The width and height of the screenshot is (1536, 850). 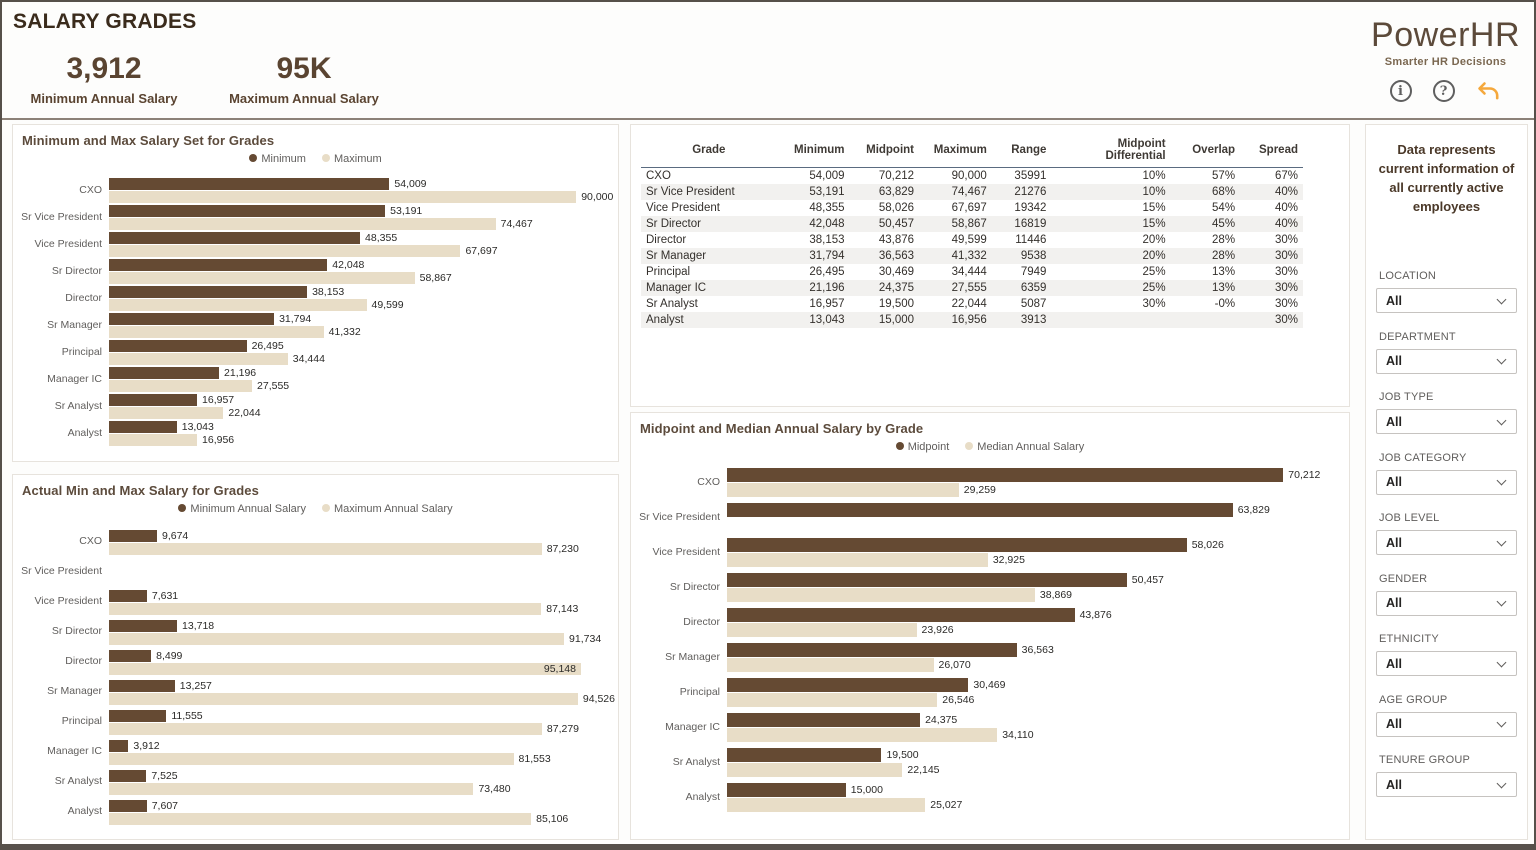 I want to click on table-cell: 43,876, so click(x=896, y=240).